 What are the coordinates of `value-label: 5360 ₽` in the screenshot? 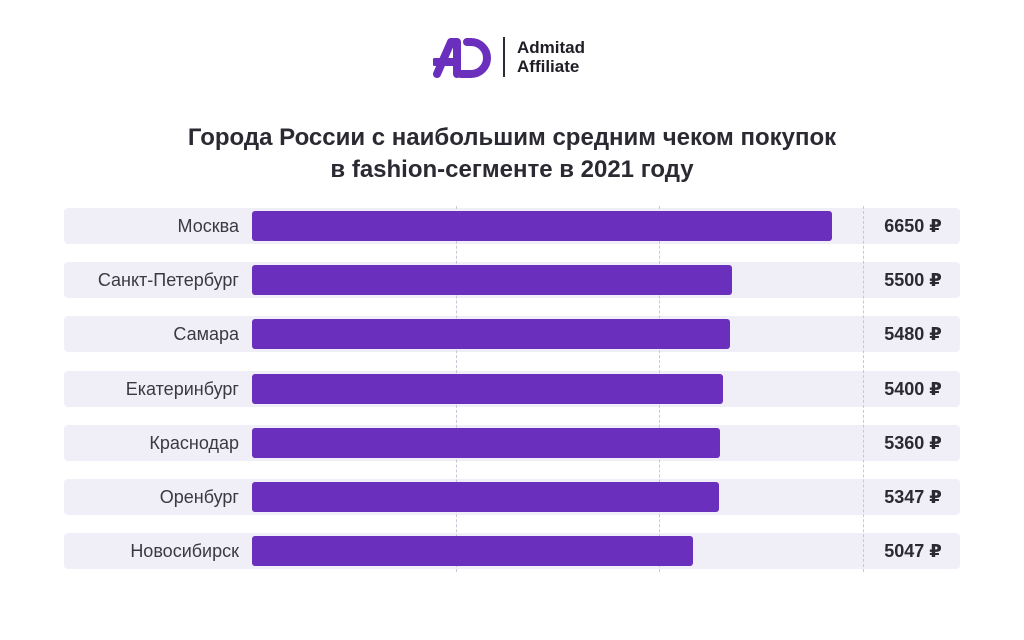 It's located at (913, 443).